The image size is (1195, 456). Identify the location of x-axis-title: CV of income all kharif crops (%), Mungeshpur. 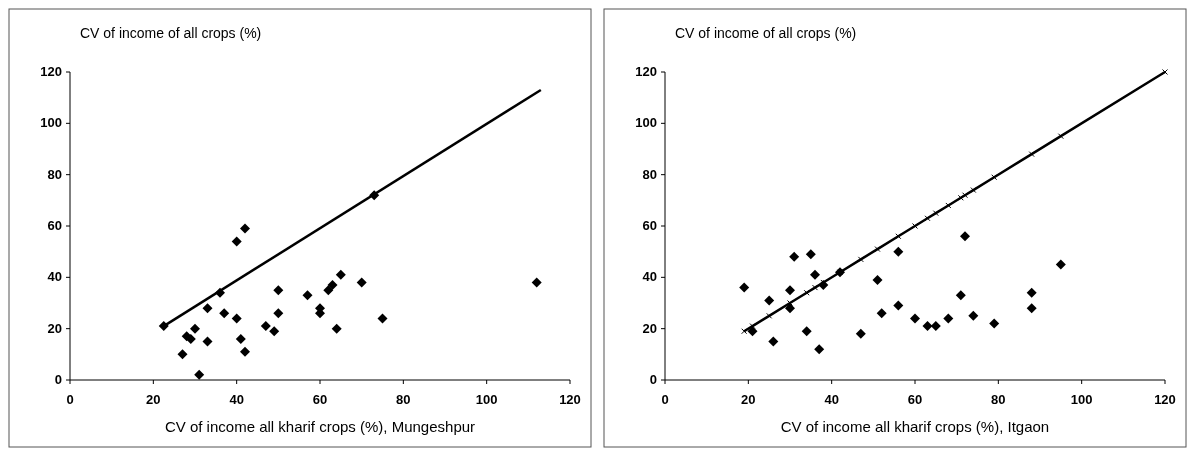
(320, 426).